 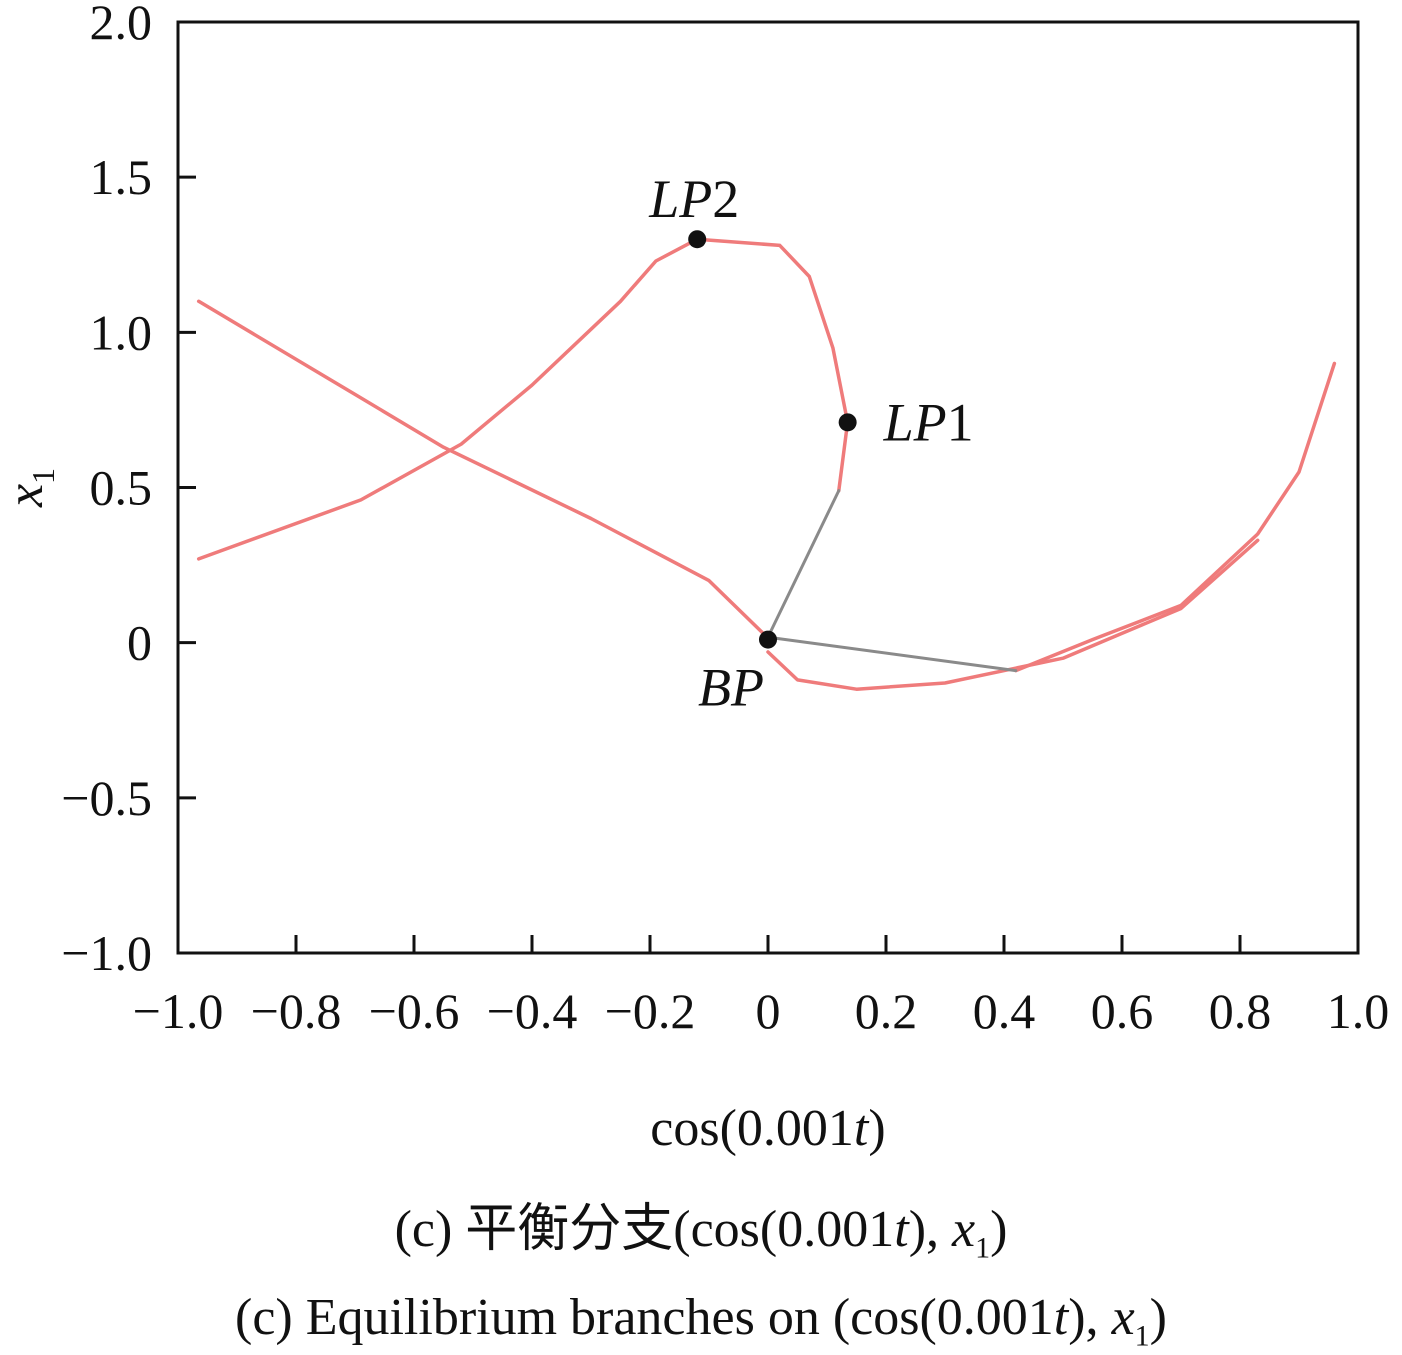 I want to click on x-tick-label: −0.2, so click(x=650, y=1011).